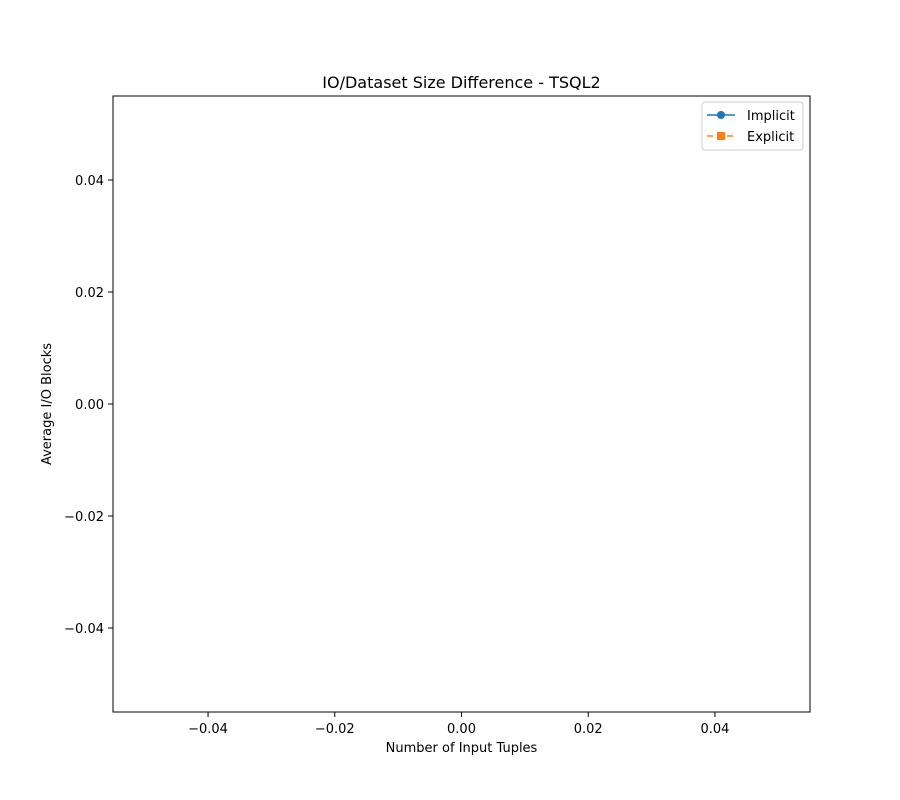 Image resolution: width=900 pixels, height=800 pixels. I want to click on legend-entry: Implicit, so click(751, 116).